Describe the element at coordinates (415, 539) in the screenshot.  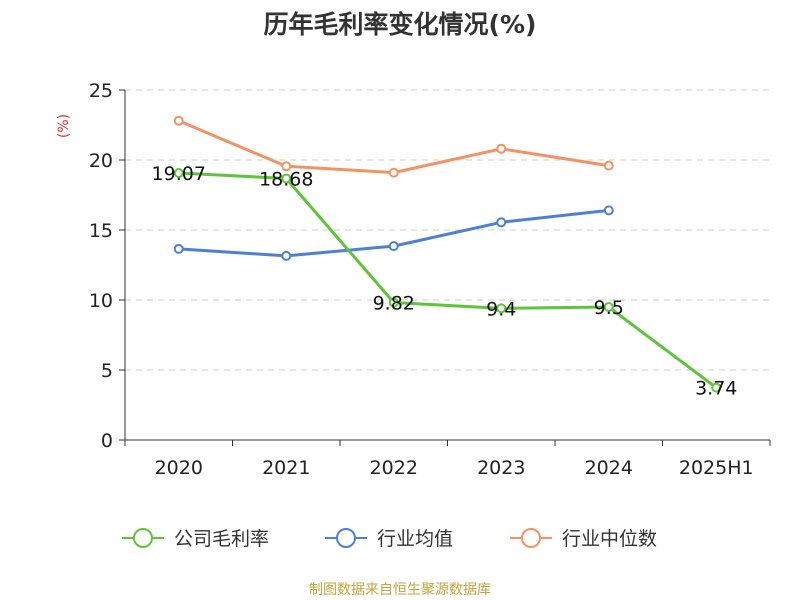
I see `legend-label: 行业均值` at that location.